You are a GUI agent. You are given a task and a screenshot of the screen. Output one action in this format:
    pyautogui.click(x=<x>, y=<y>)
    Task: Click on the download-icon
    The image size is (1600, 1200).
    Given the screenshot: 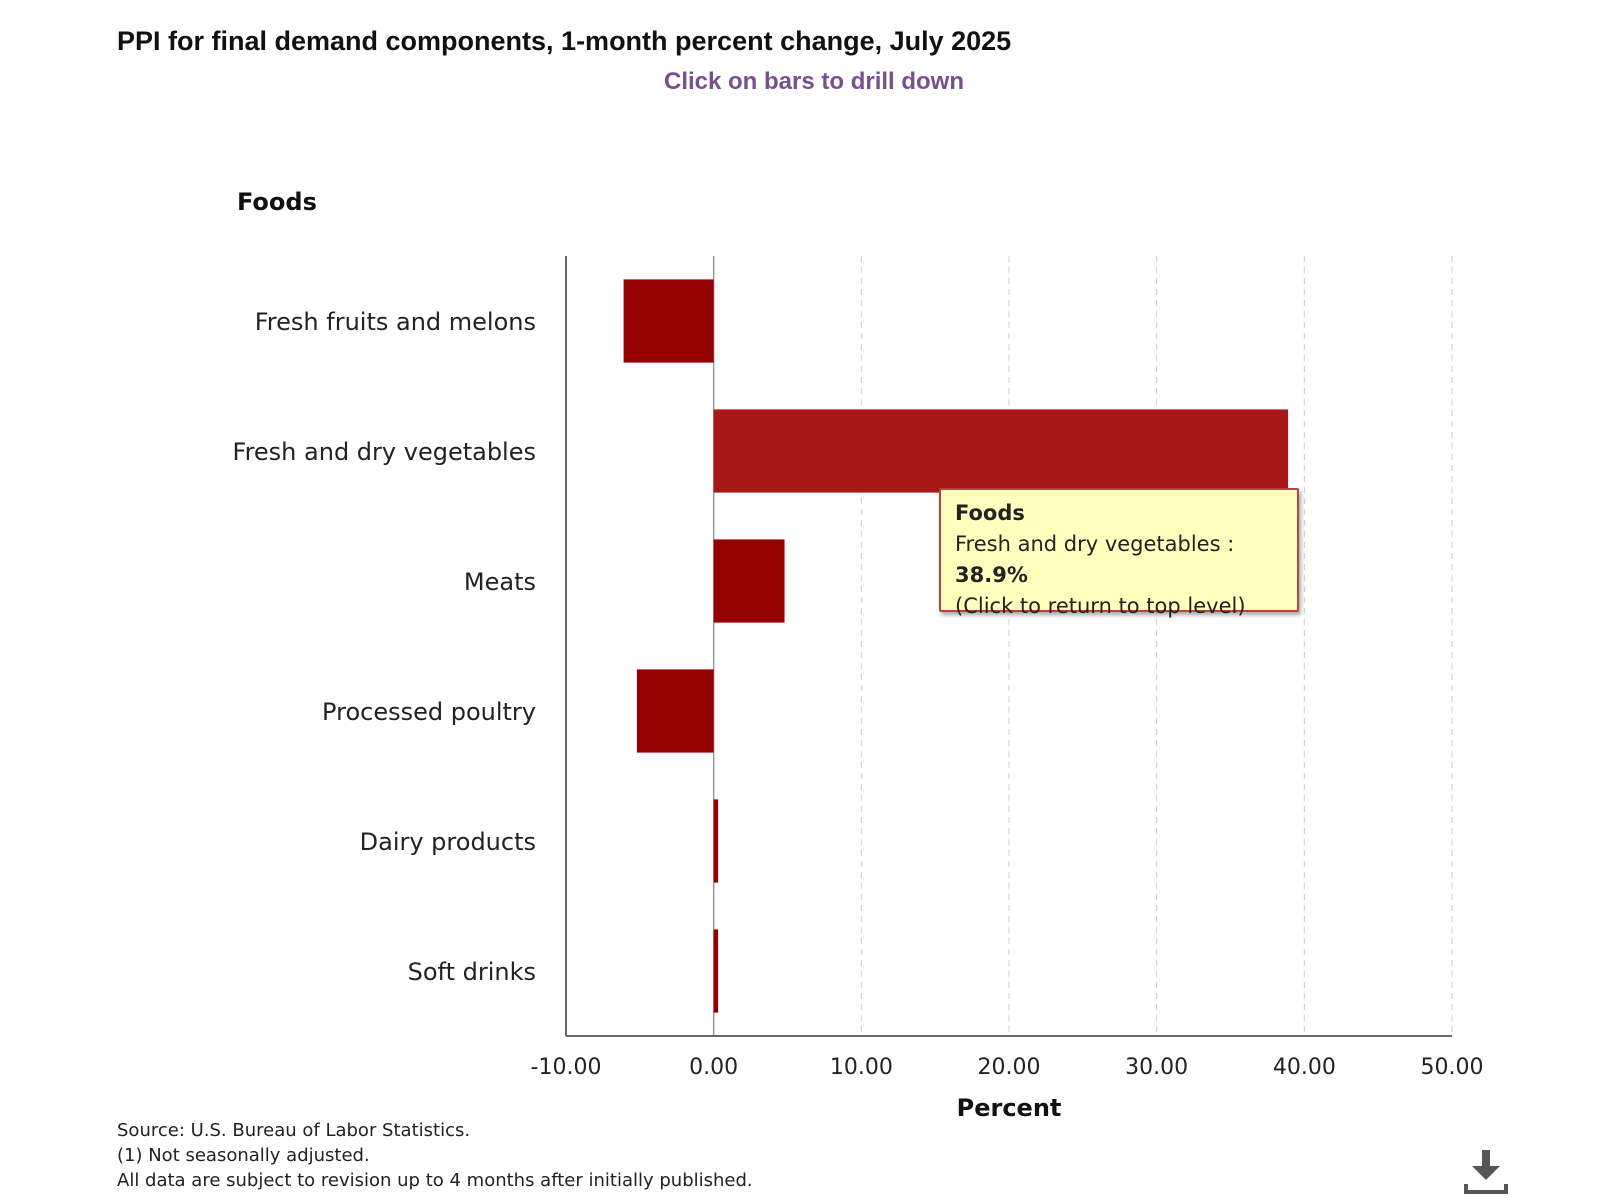 What is the action you would take?
    pyautogui.click(x=1486, y=1172)
    